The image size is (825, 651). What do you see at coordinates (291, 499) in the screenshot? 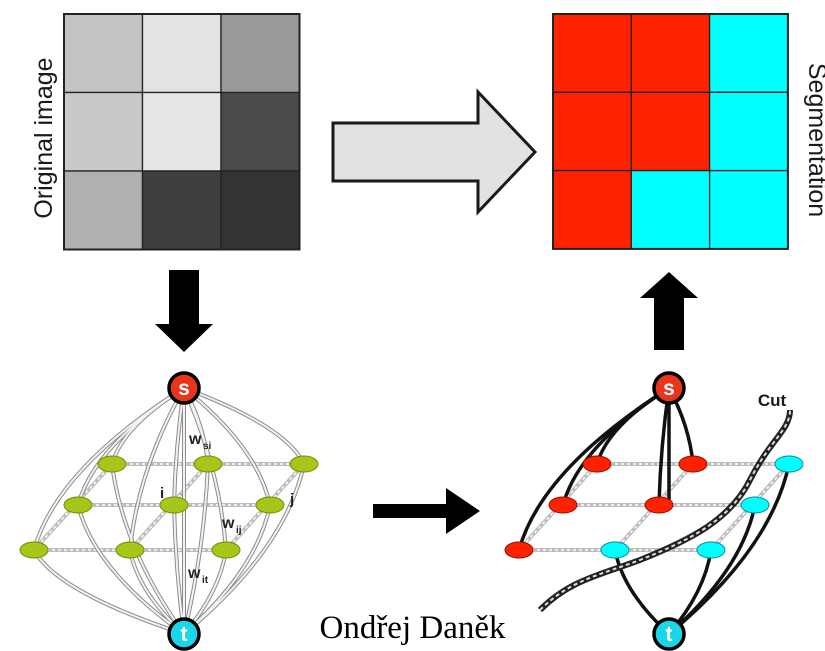
I see `node-j-label: j` at bounding box center [291, 499].